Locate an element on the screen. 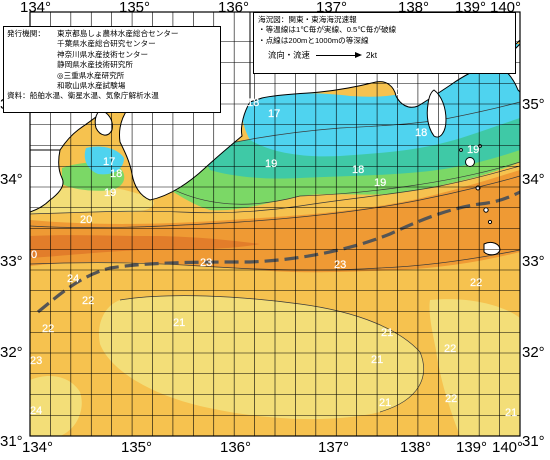  source-label: 資料： is located at coordinates (18, 96).